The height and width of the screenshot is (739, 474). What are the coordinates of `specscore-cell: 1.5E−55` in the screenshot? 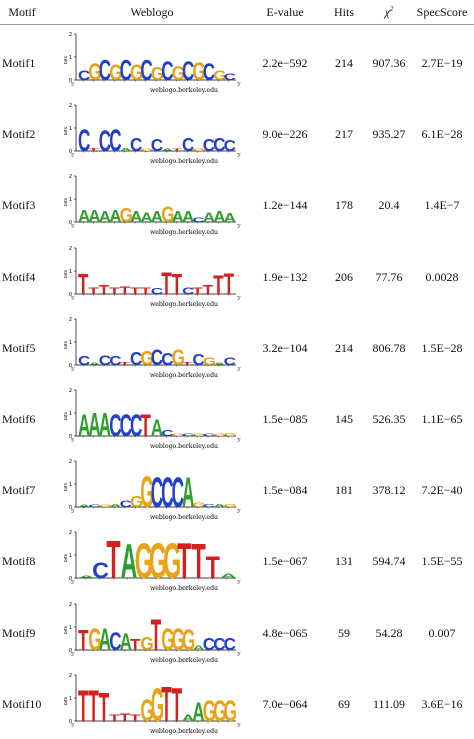 It's located at (442, 561).